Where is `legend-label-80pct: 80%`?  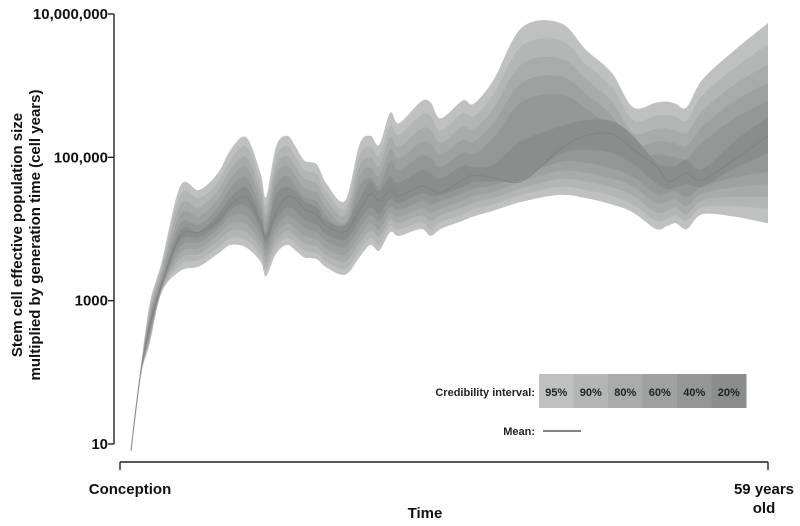 legend-label-80pct: 80% is located at coordinates (625, 393).